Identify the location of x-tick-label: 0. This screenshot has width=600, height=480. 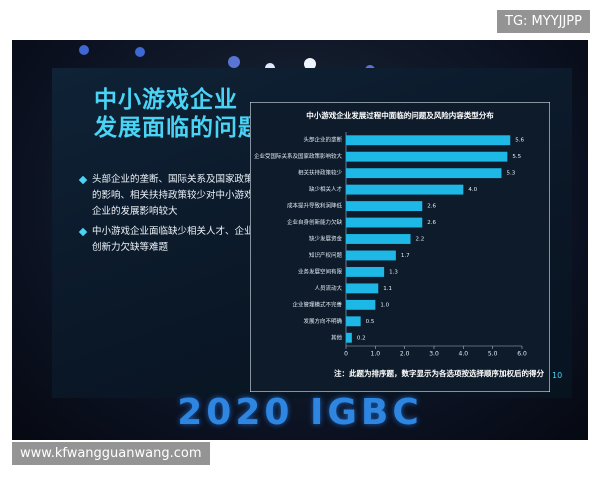
(346, 354).